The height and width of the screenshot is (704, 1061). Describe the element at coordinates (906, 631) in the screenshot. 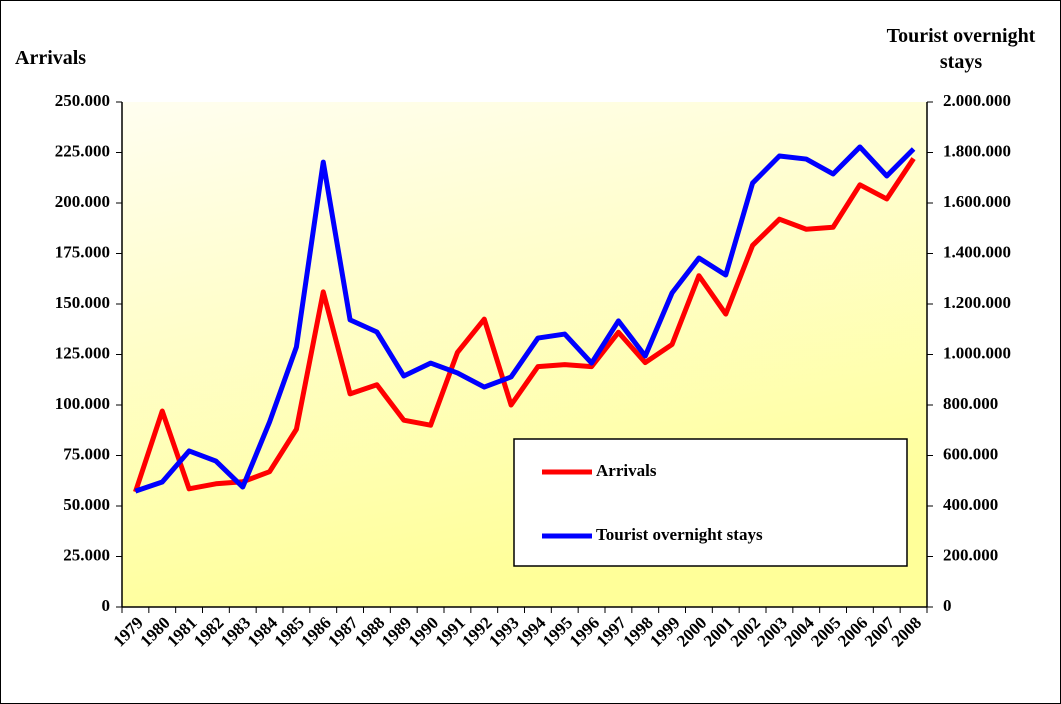

I see `x-tick-label: 2008` at that location.